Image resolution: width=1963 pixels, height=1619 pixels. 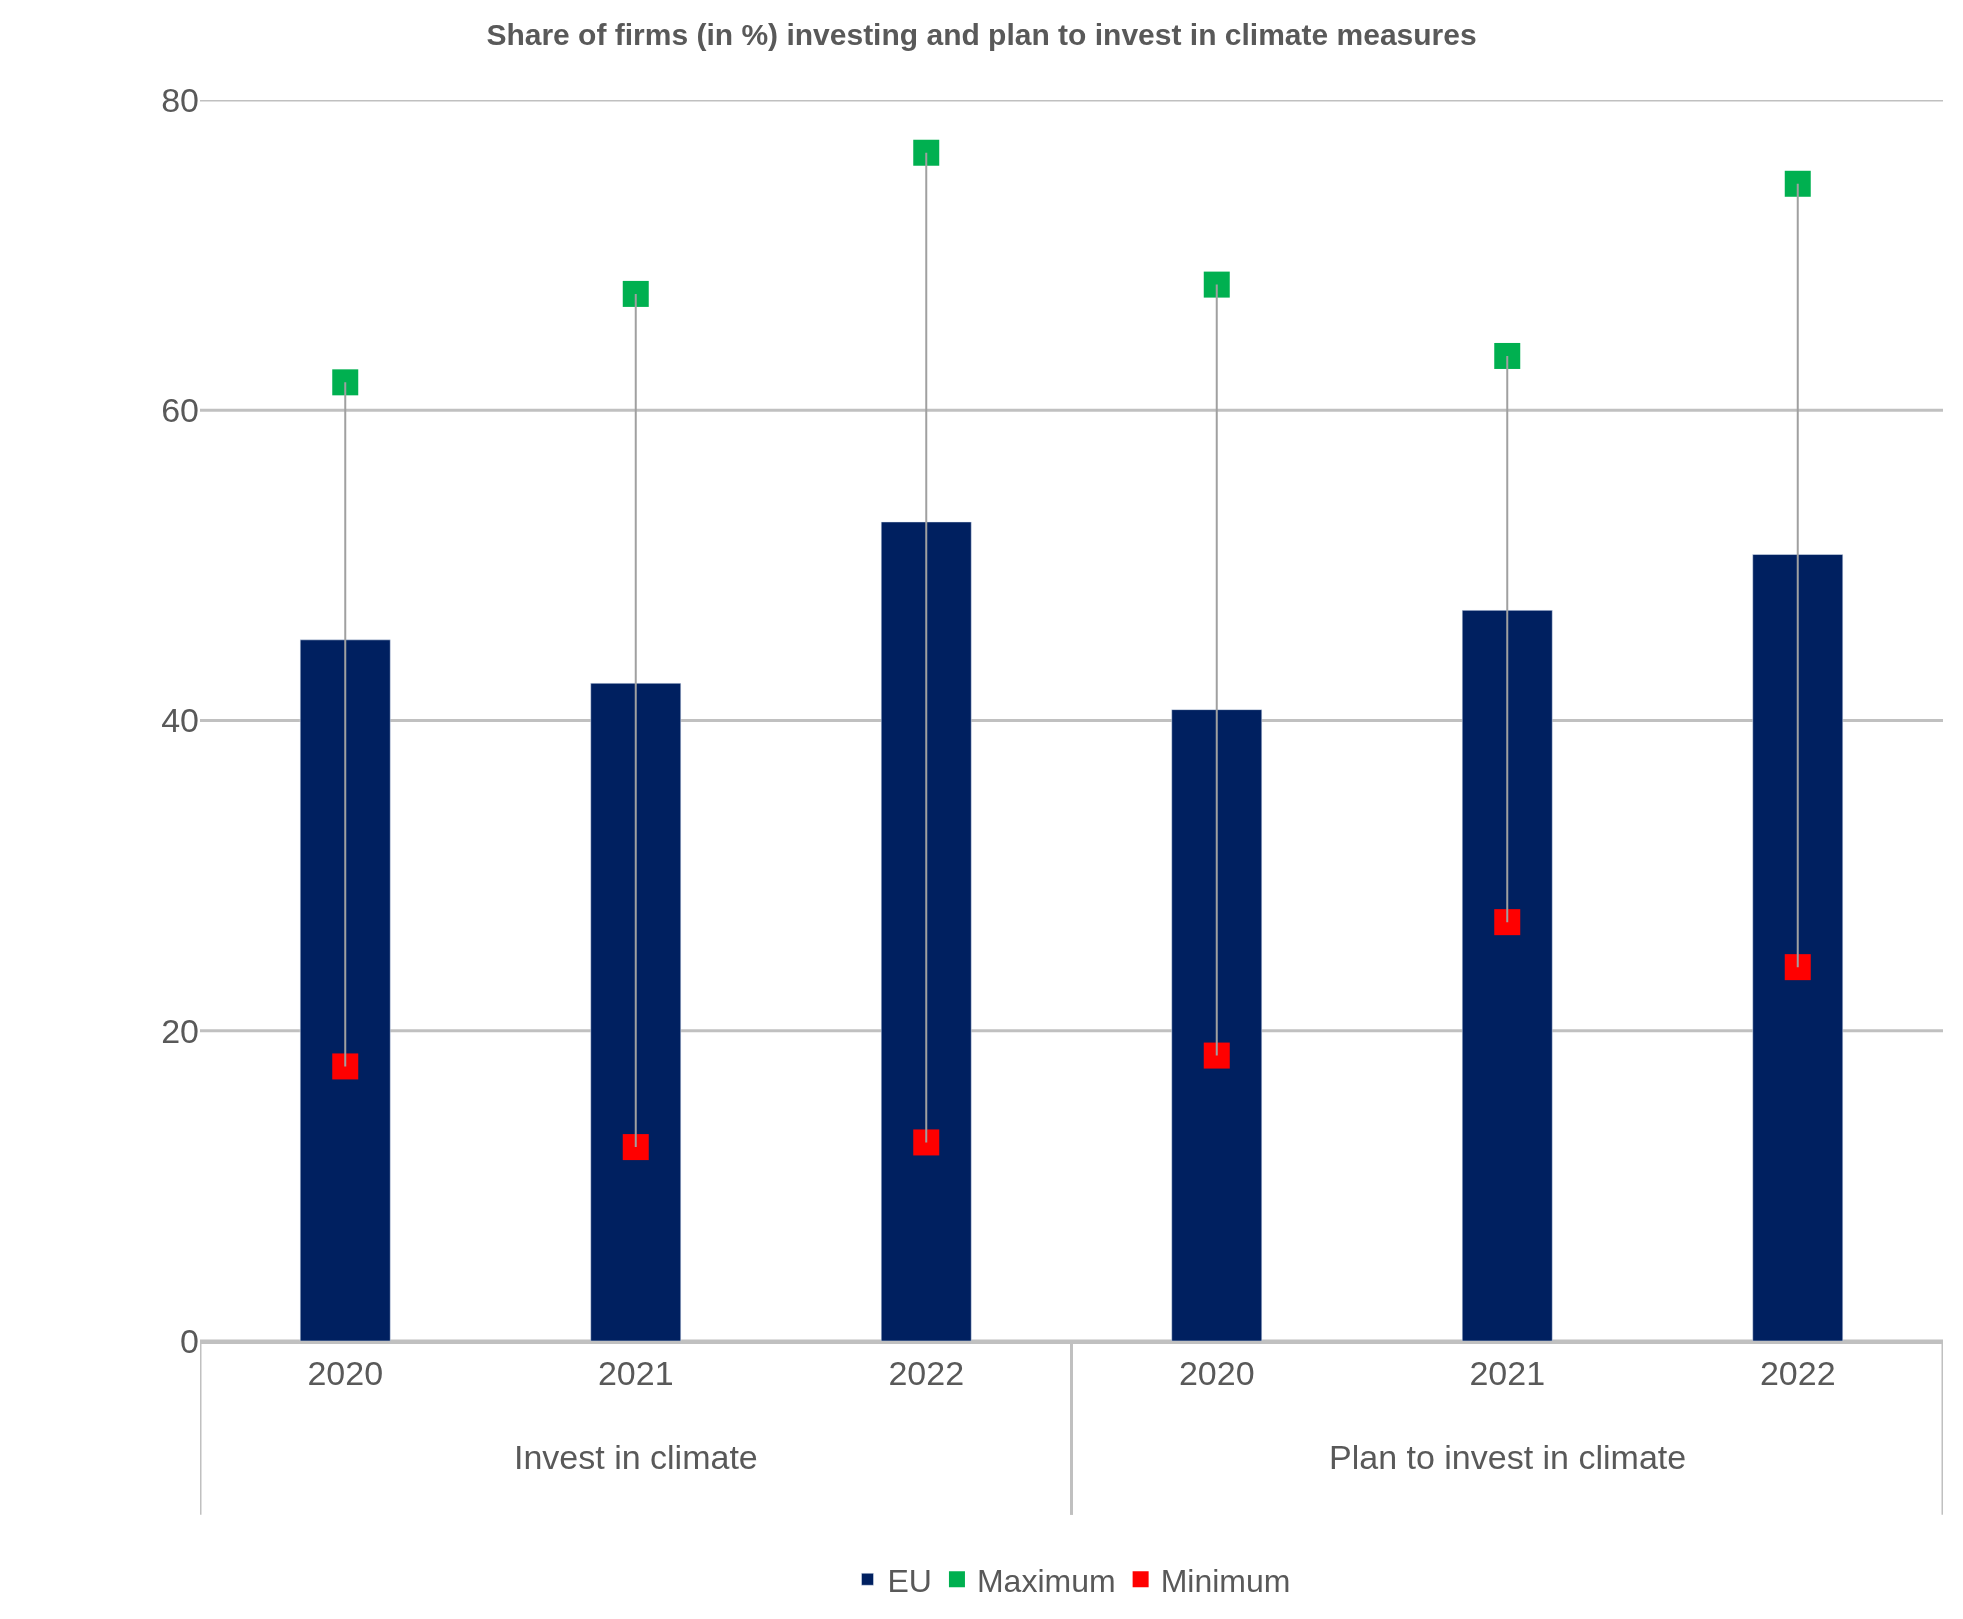 I want to click on y-tick-label: 0, so click(x=189, y=1340).